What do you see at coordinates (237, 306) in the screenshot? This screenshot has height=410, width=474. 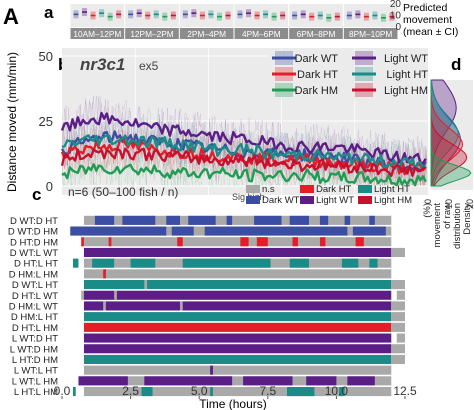 I see `panel-c-row-base-d-hm-l-wt` at bounding box center [237, 306].